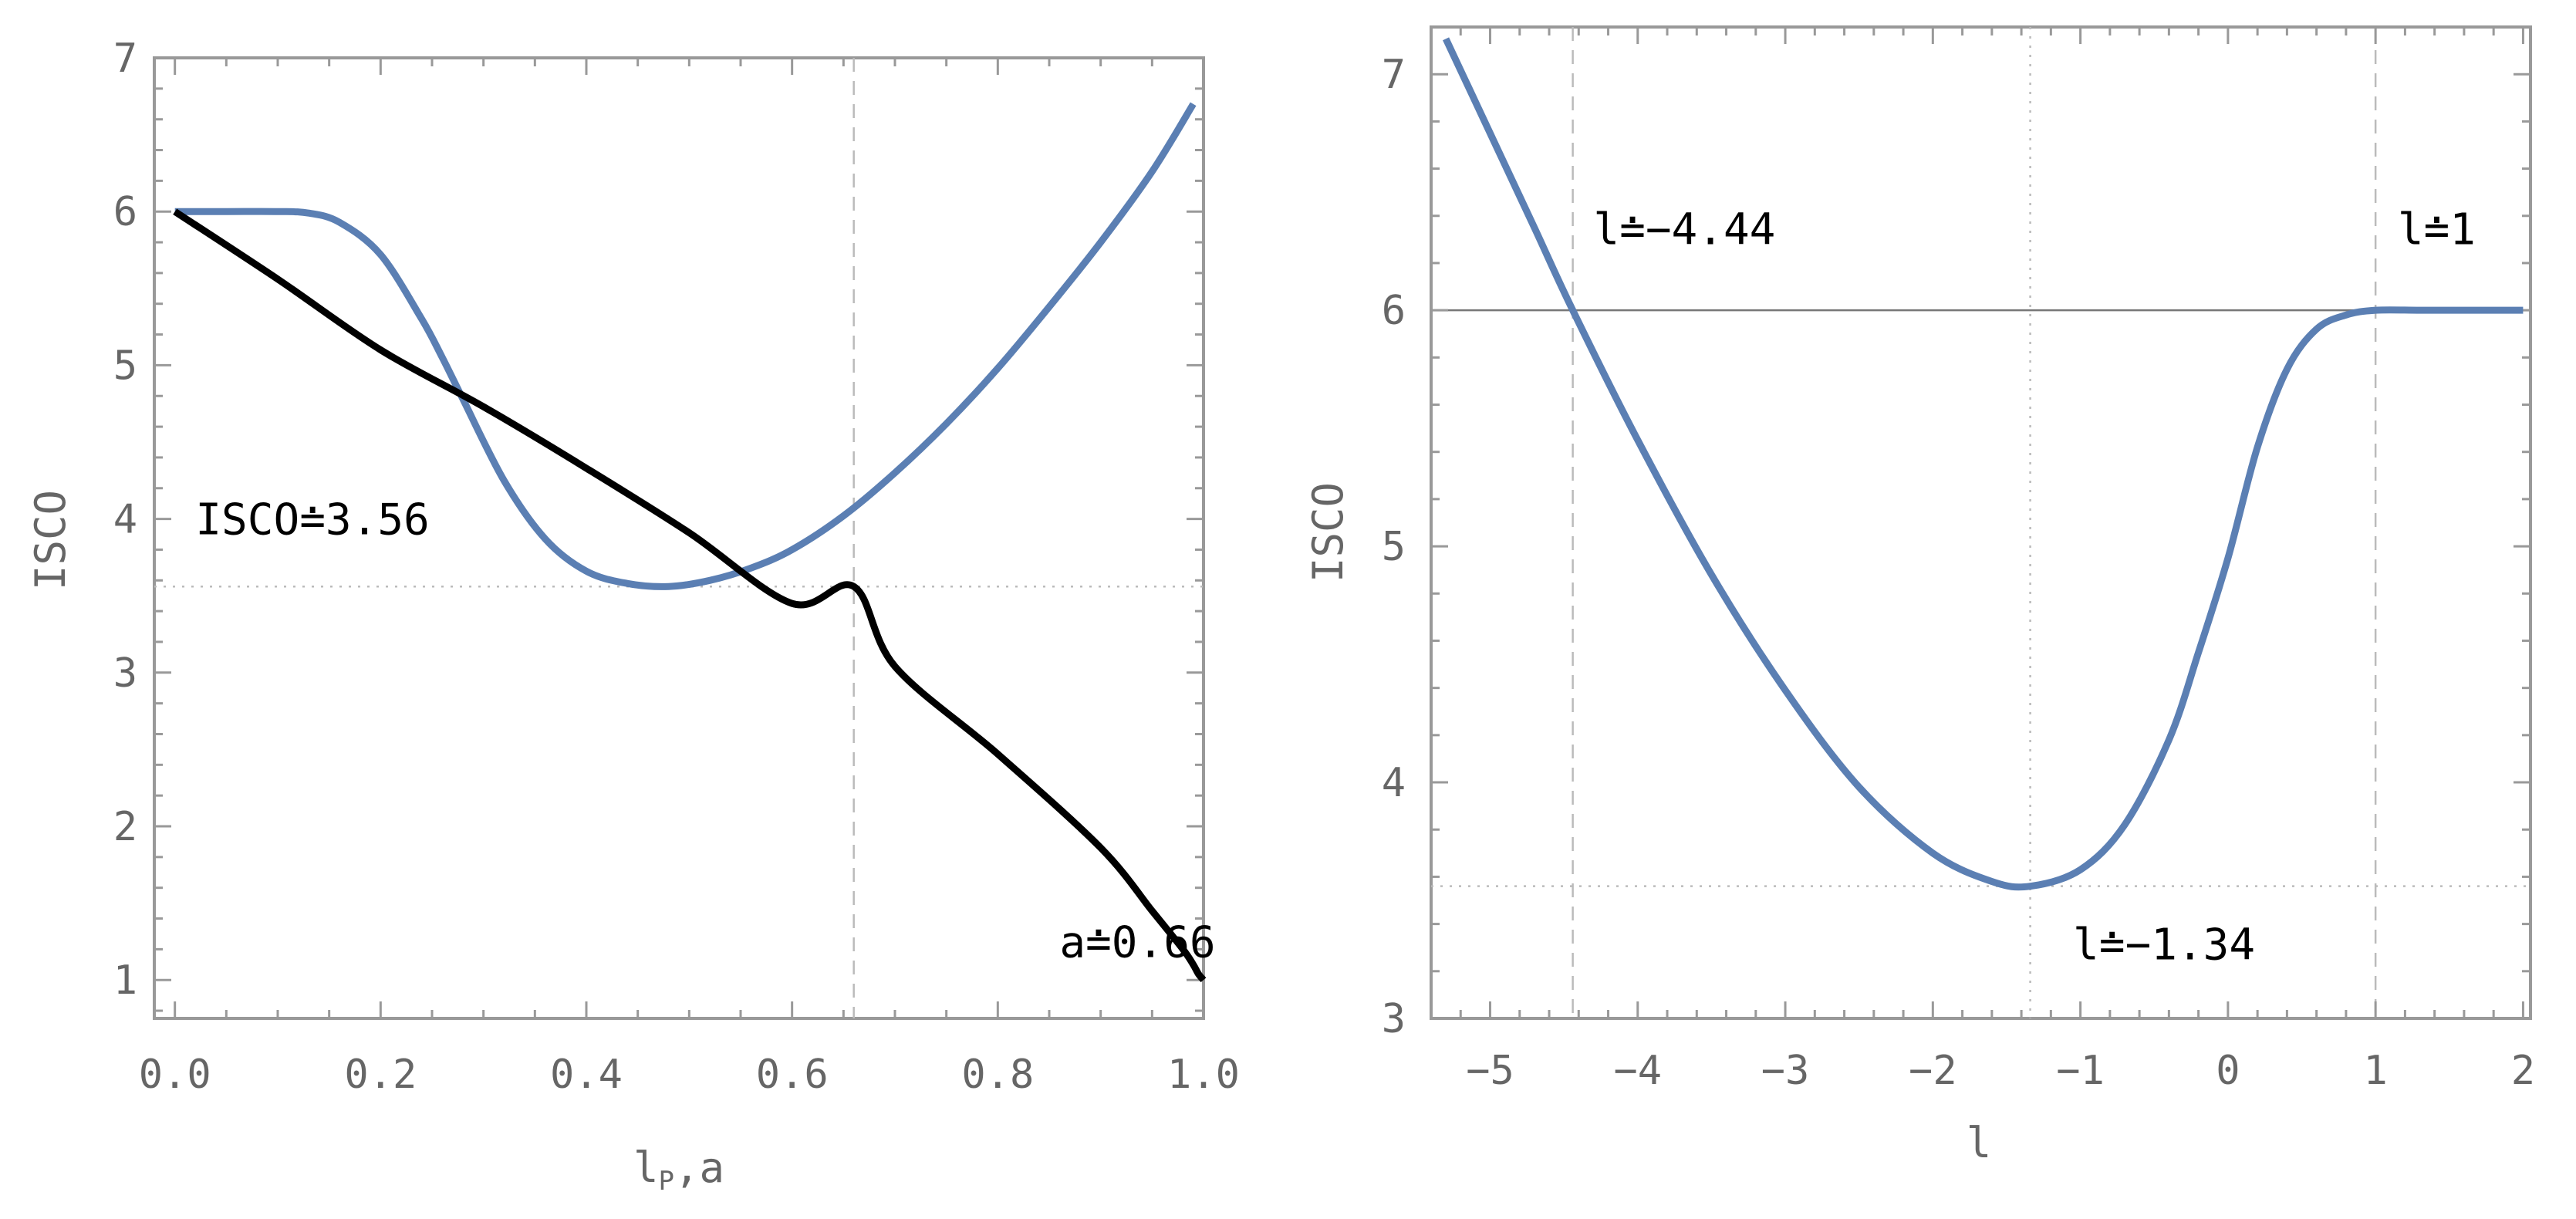  Describe the element at coordinates (312, 520) in the screenshot. I see `annotation-left-0: ISCO≐3.56` at that location.